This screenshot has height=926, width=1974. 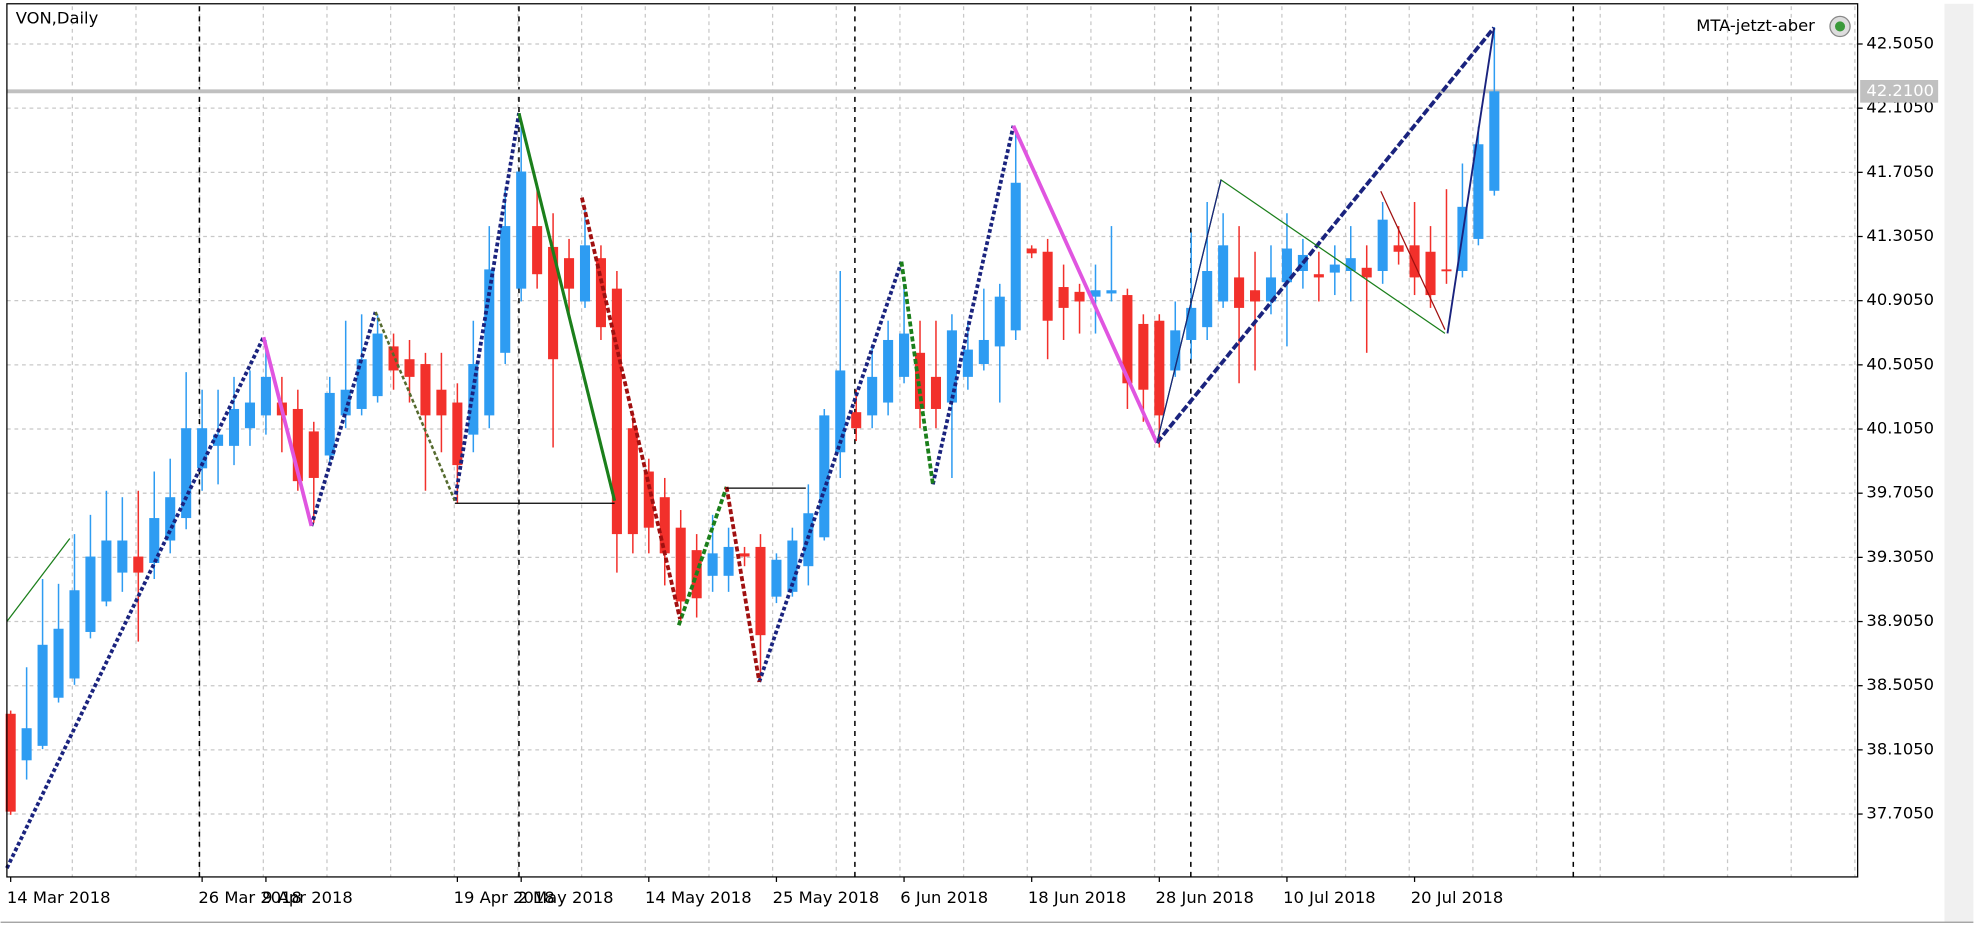 I want to click on y-tick-label: 40.5050, so click(x=1900, y=363).